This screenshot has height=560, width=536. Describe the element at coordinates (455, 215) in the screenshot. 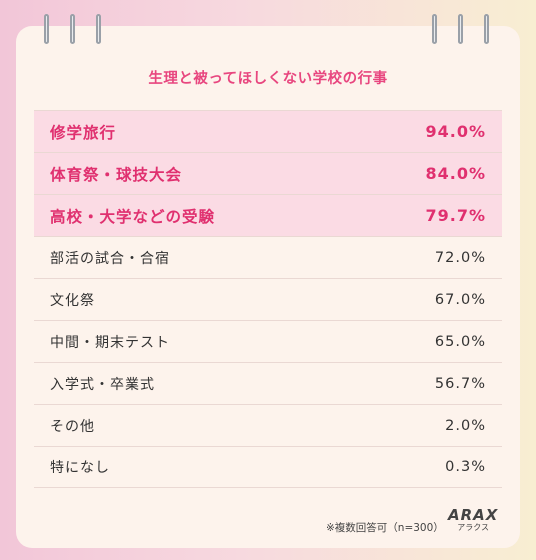

I see `row-value: 79.7%` at that location.